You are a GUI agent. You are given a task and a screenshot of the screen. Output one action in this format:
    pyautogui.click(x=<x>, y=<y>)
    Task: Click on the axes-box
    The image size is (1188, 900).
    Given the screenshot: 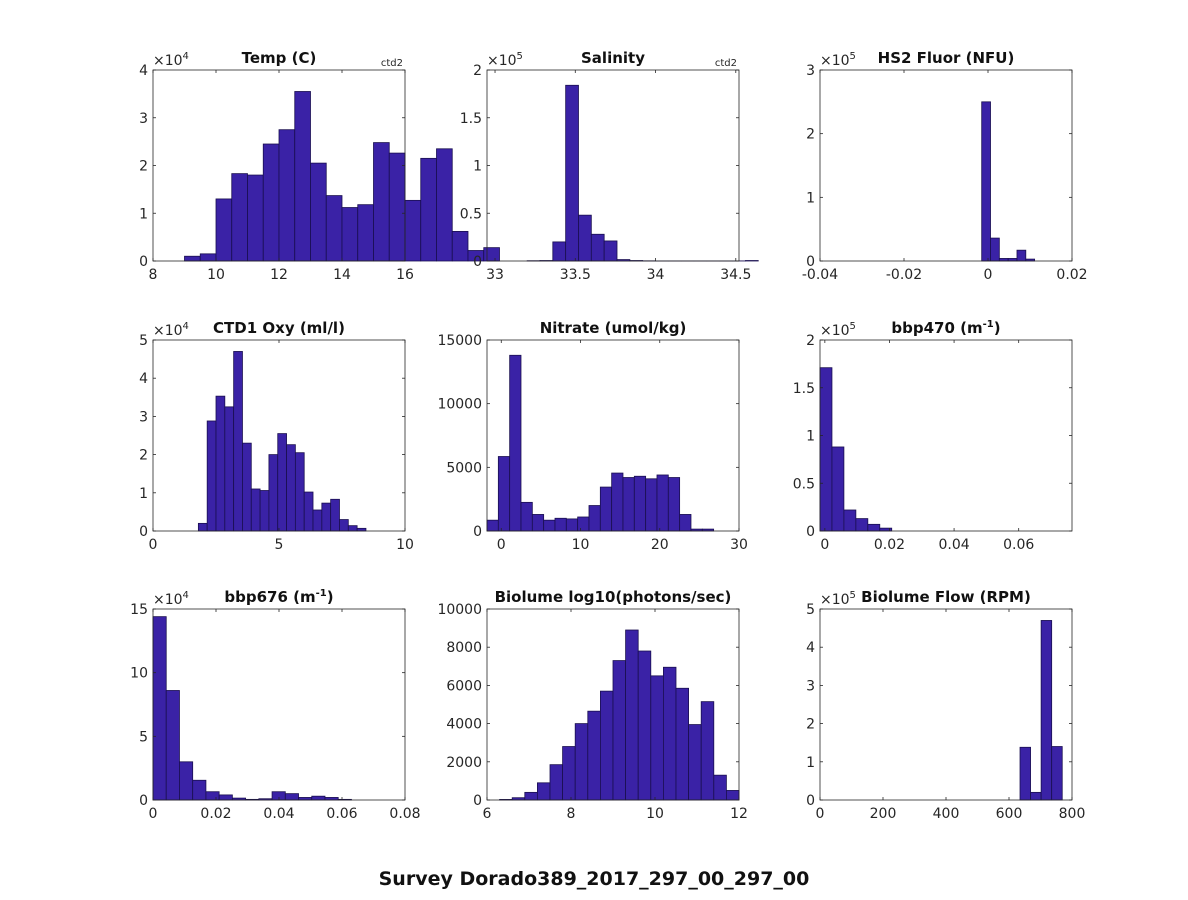 What is the action you would take?
    pyautogui.click(x=946, y=165)
    